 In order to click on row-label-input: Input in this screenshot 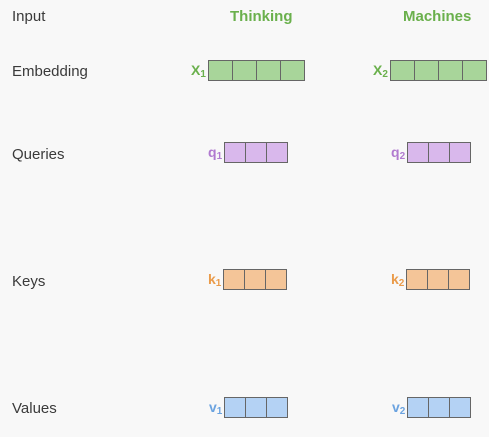, I will do `click(29, 16)`.